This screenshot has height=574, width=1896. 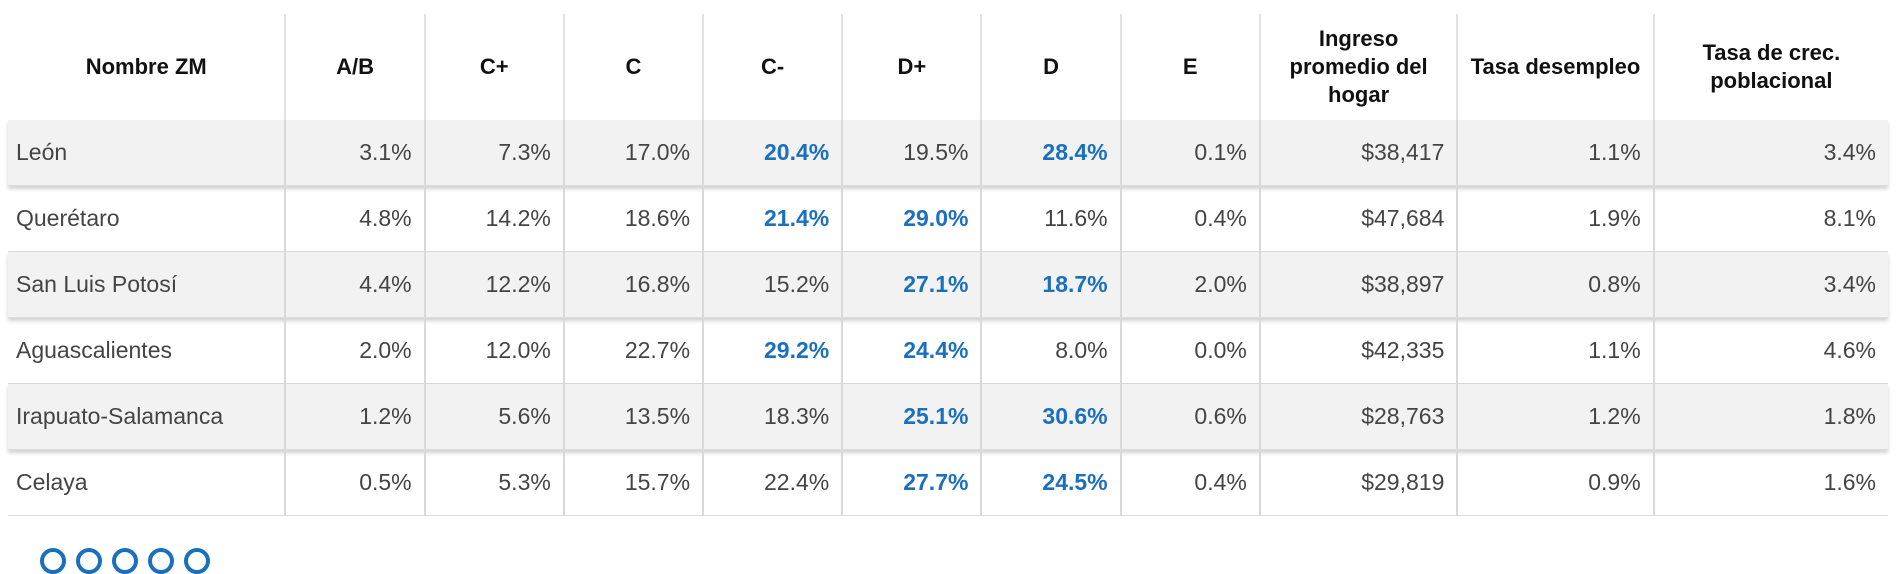 I want to click on pagination-dots, so click(x=125, y=561).